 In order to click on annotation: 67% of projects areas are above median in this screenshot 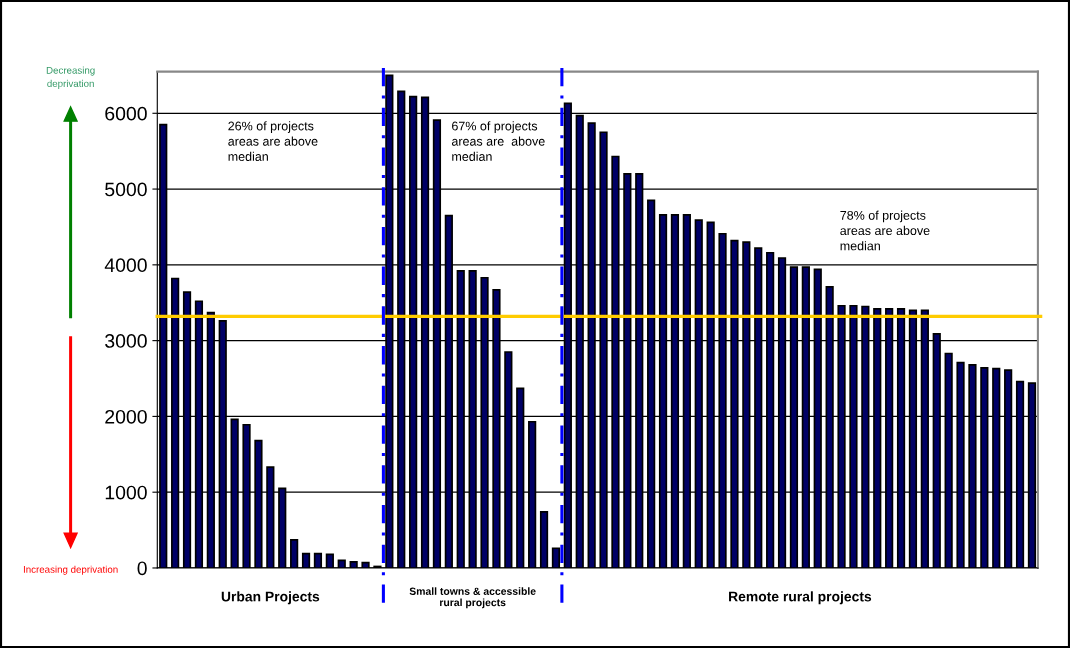, I will do `click(498, 141)`.